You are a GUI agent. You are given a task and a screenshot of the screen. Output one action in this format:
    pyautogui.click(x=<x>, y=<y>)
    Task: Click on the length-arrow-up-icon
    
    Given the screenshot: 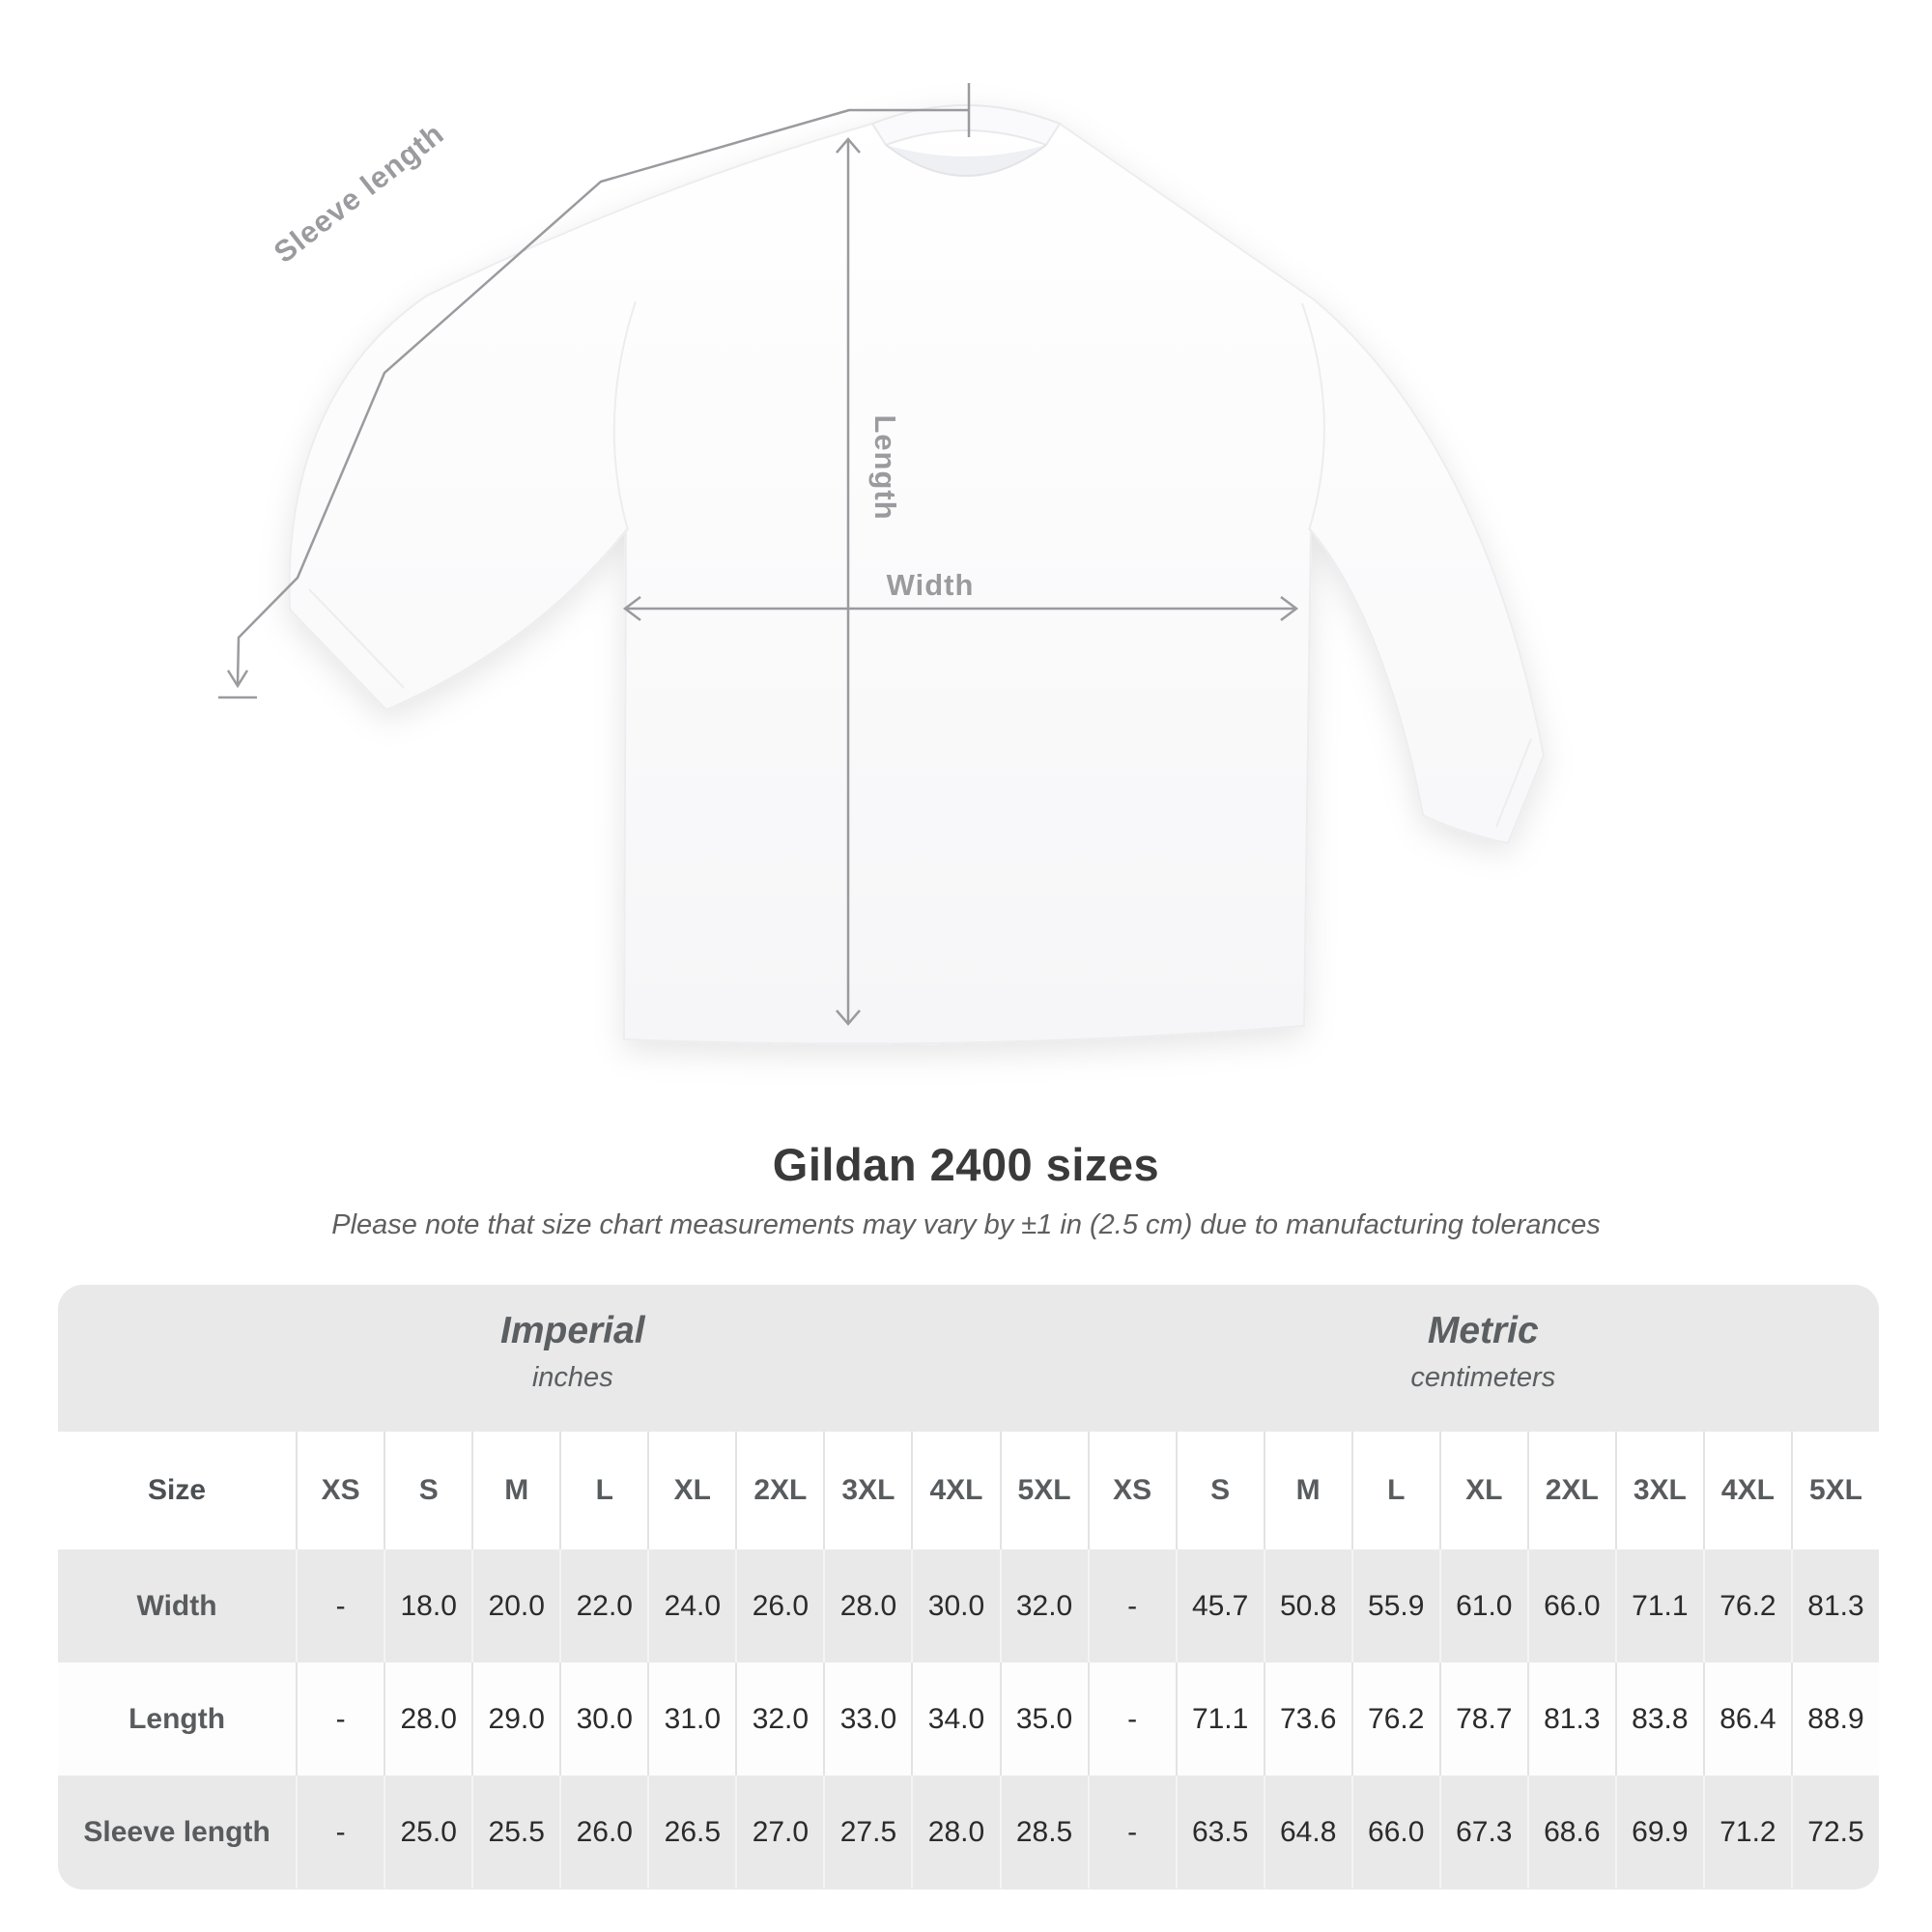 What is the action you would take?
    pyautogui.click(x=848, y=145)
    